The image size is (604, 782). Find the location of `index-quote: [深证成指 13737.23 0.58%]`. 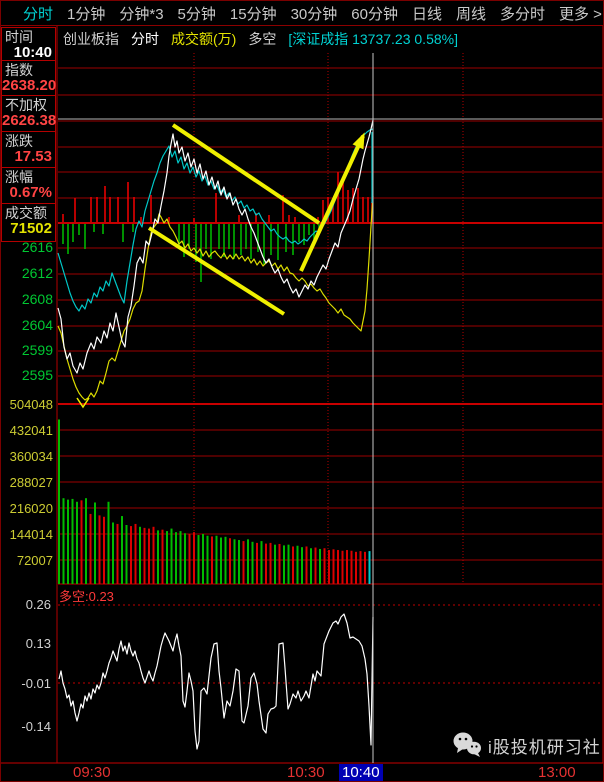

index-quote: [深证成指 13737.23 0.58%] is located at coordinates (373, 39).